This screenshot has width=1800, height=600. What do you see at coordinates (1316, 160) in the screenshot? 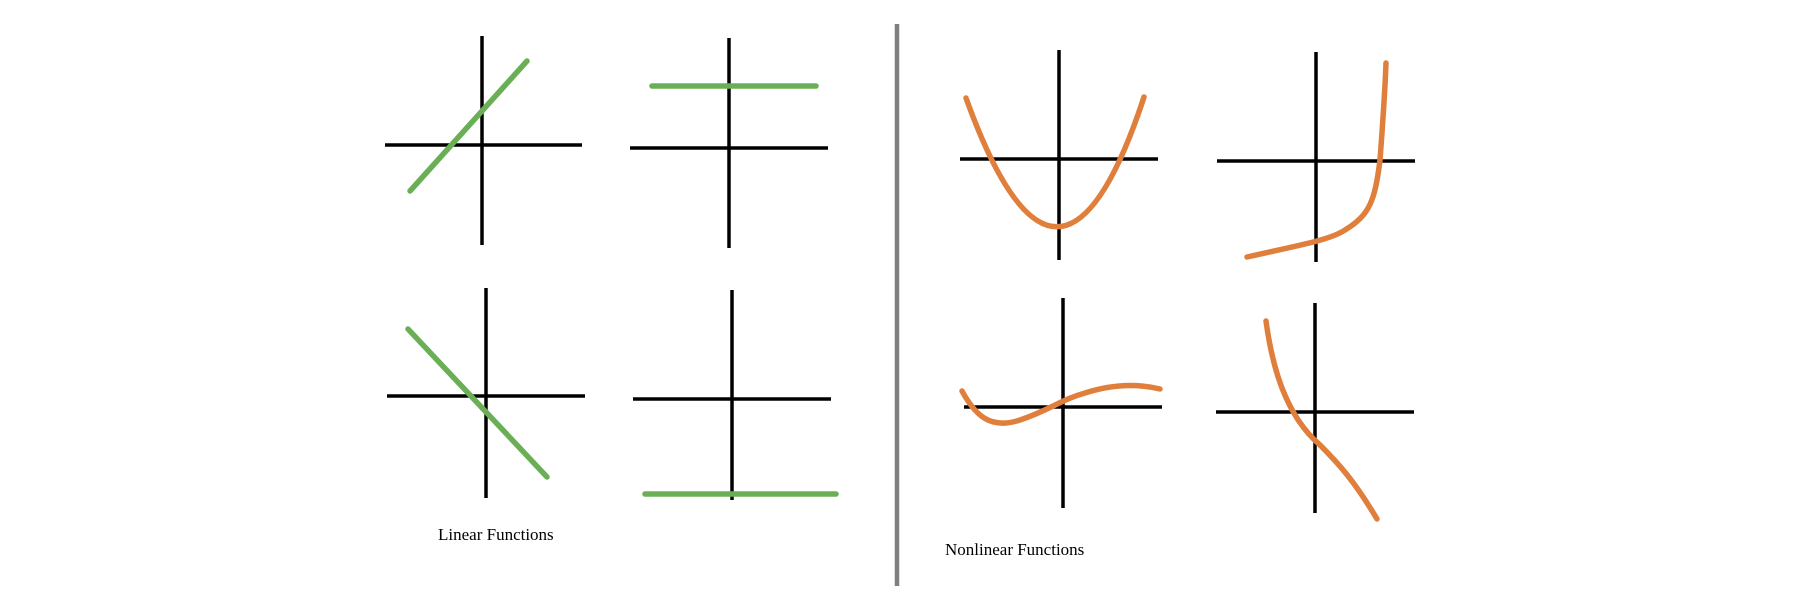
I see `exponential-curve` at bounding box center [1316, 160].